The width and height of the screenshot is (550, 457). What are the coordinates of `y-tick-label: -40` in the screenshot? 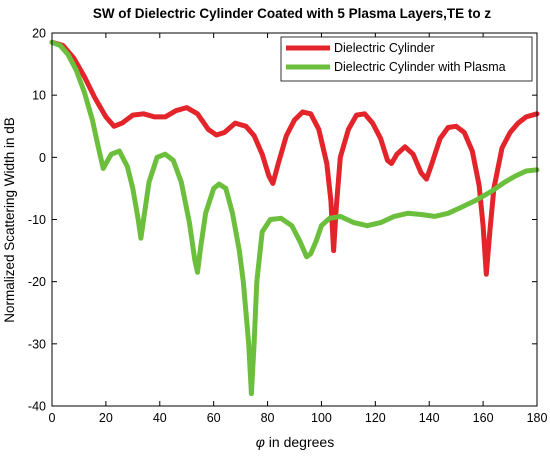 It's located at (37, 407).